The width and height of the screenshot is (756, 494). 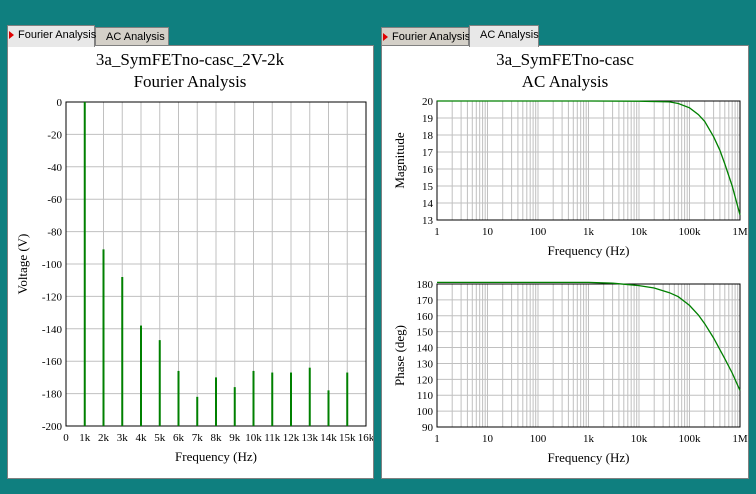 I want to click on y-tick-label: -60, so click(x=54, y=200).